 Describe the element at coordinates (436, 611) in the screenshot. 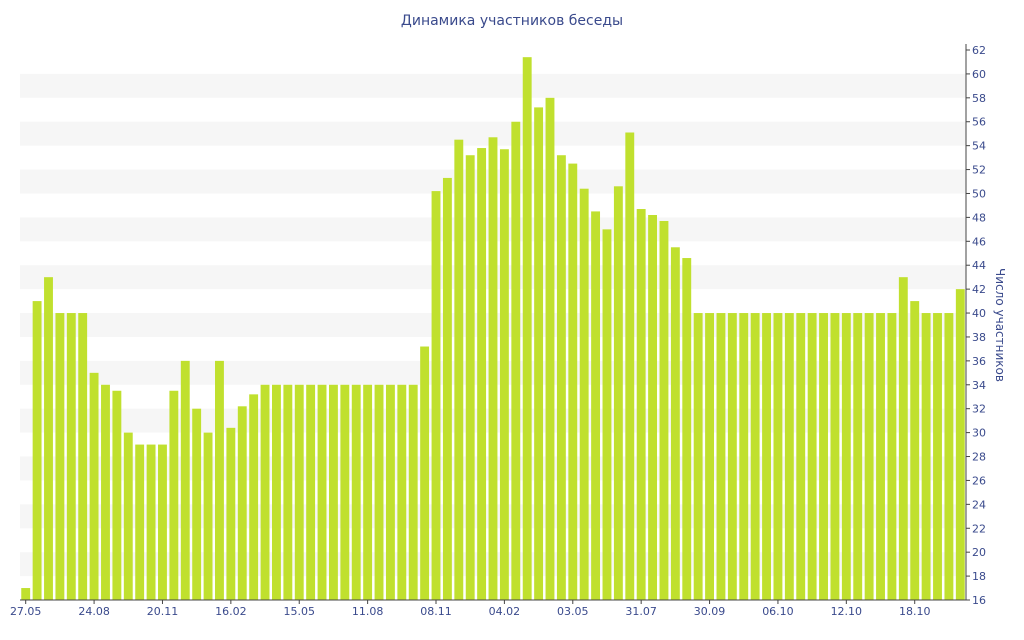

I see `x-tick-label: 08.11` at that location.